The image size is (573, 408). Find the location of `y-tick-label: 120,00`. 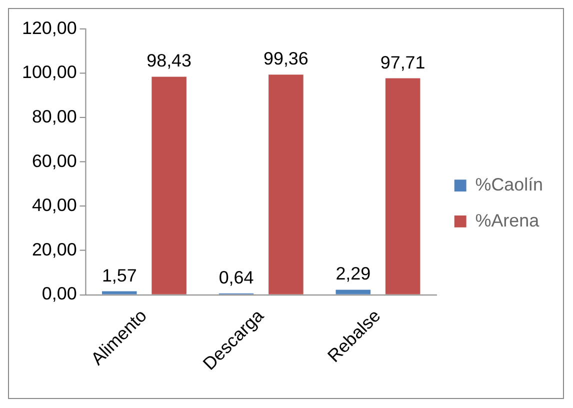

y-tick-label: 120,00 is located at coordinates (49, 28).